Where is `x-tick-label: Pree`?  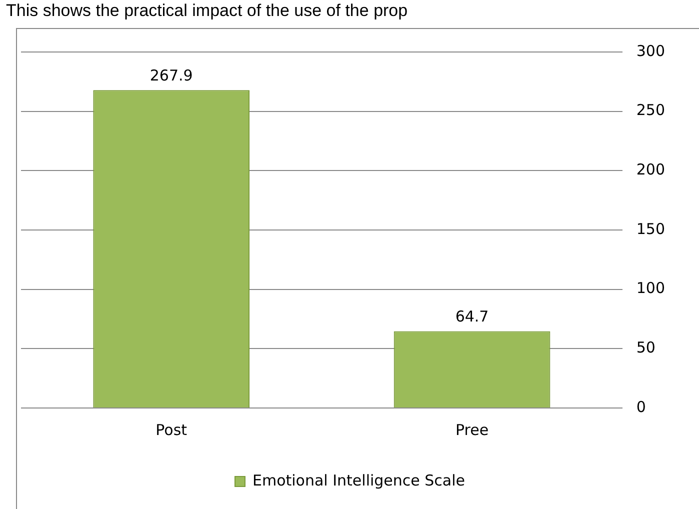 x-tick-label: Pree is located at coordinates (472, 429).